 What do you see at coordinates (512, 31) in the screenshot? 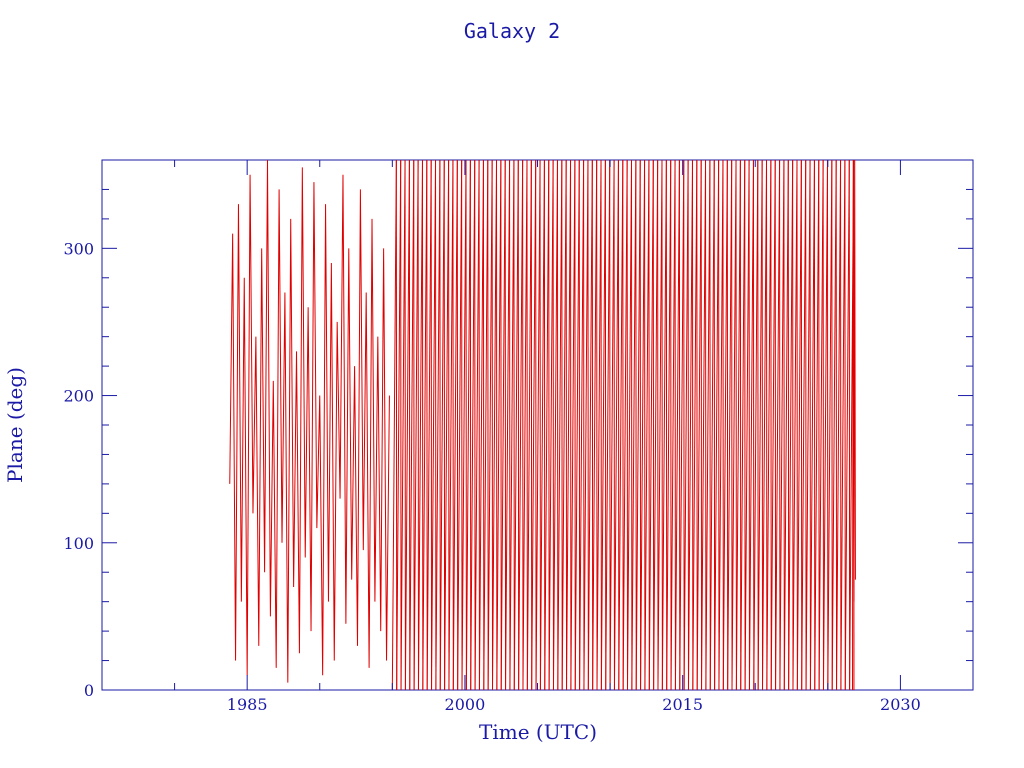
I see `chart-title: Galaxy 2` at bounding box center [512, 31].